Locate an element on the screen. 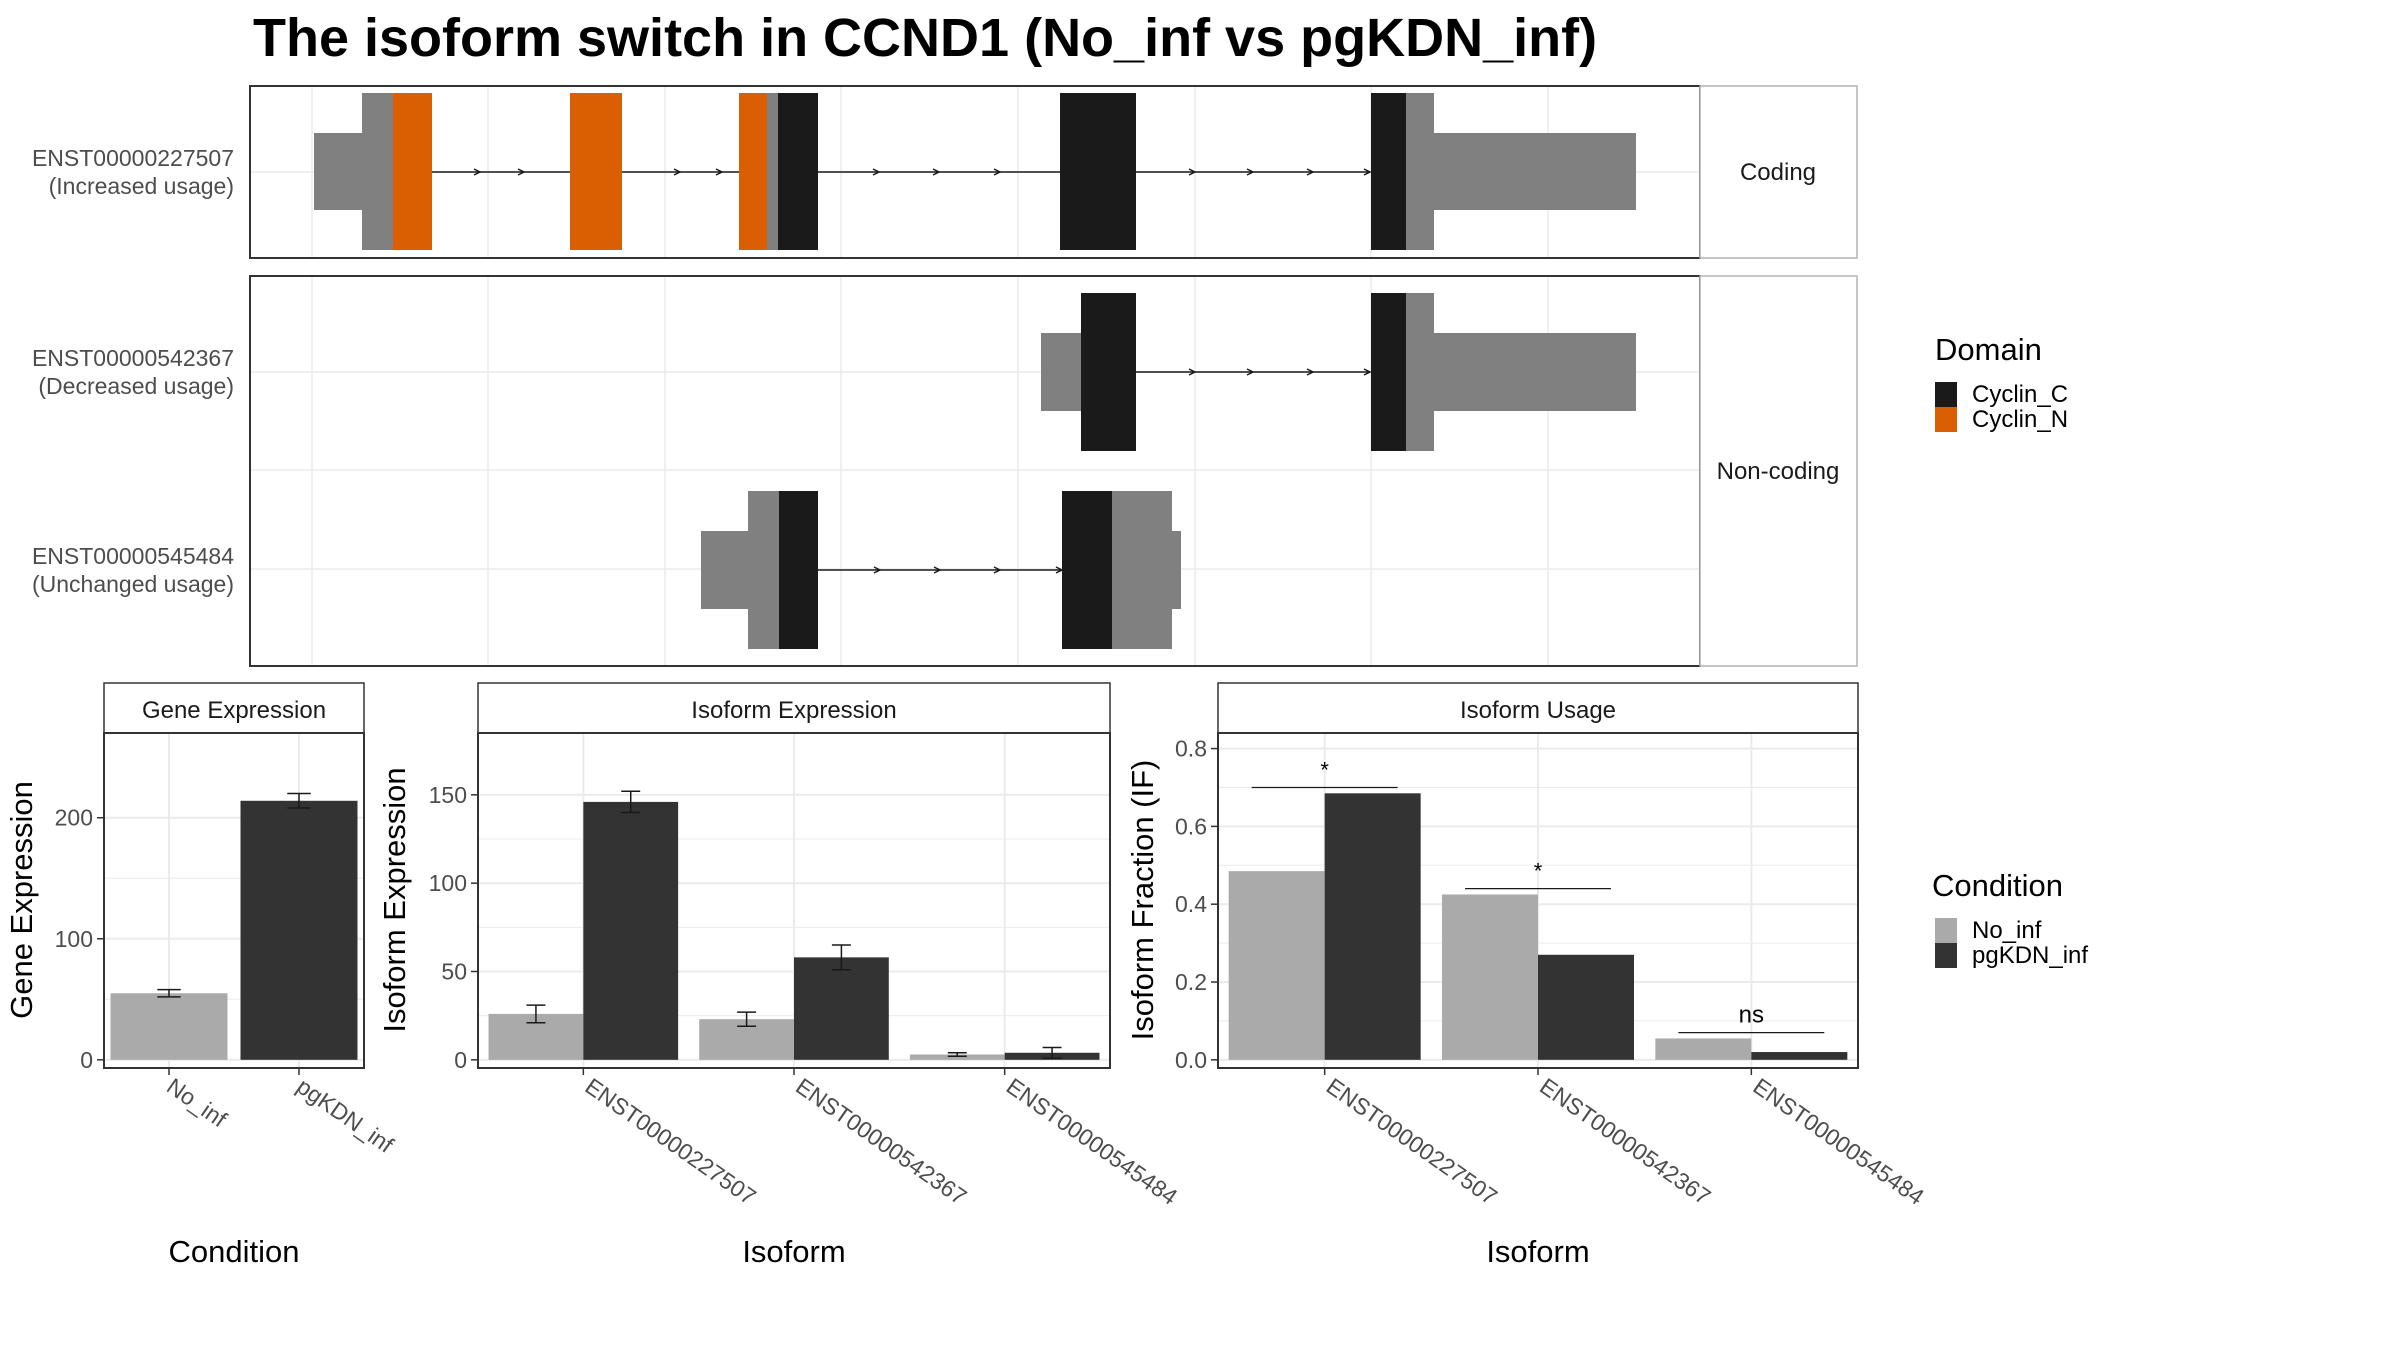 The image size is (2400, 1350). isoform-usage-panel-border is located at coordinates (1538, 900).